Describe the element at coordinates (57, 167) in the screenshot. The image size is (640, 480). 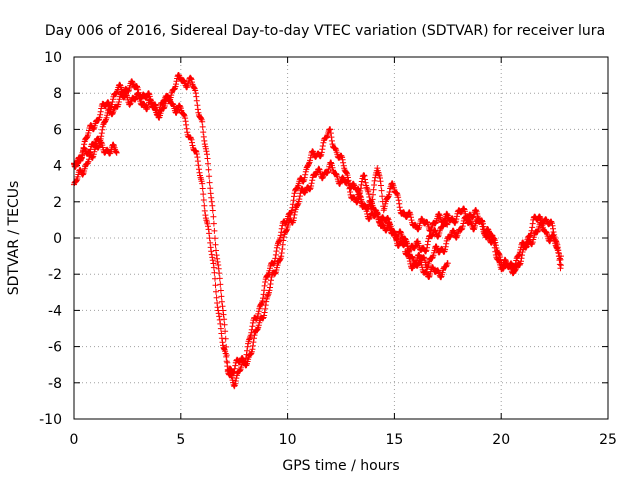
I see `y-tick-label: 4` at that location.